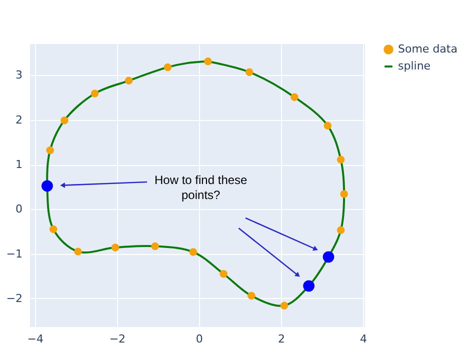 This screenshot has width=474, height=356. I want to click on y-tick-label: 0, so click(19, 209).